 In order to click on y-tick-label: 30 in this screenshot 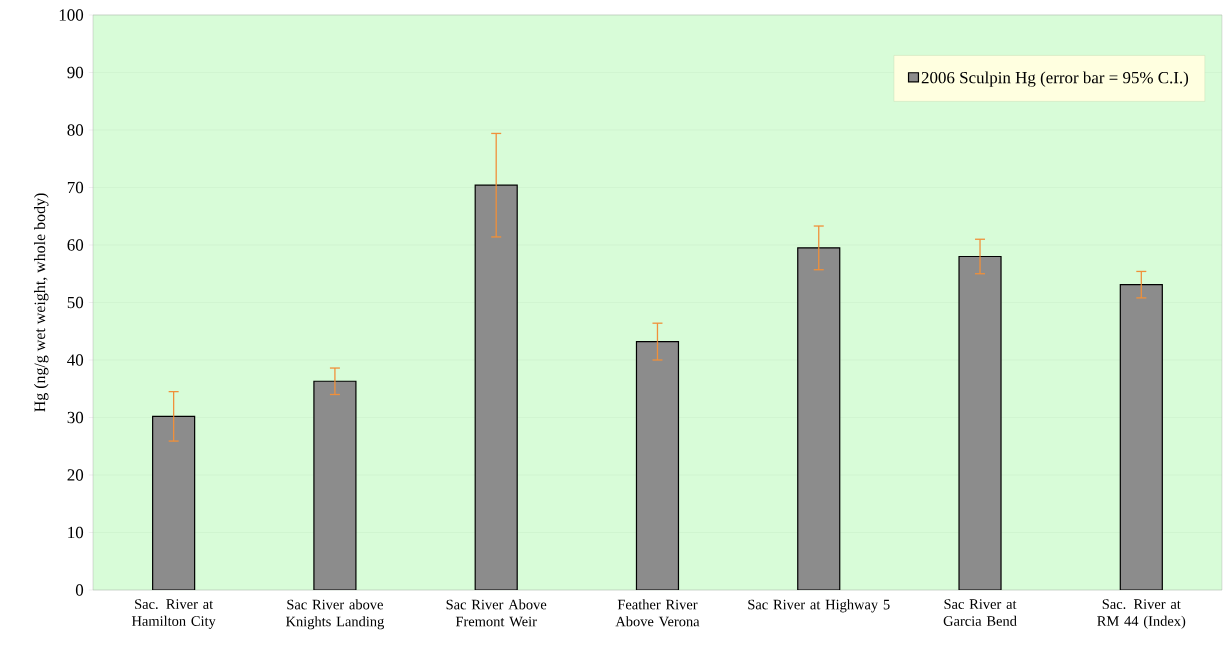, I will do `click(75, 417)`.